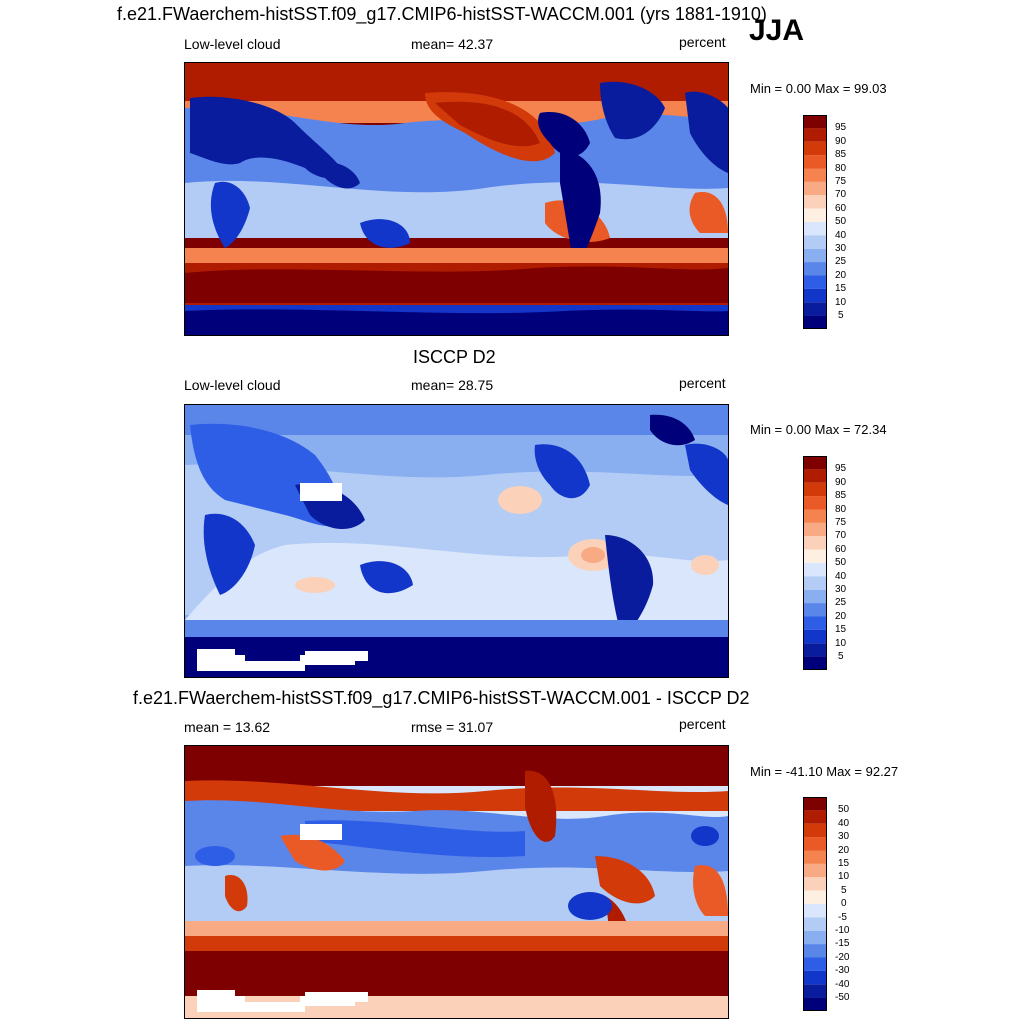 Image resolution: width=1024 pixels, height=1024 pixels. What do you see at coordinates (842, 984) in the screenshot?
I see `colorbar-tick-label: -40` at bounding box center [842, 984].